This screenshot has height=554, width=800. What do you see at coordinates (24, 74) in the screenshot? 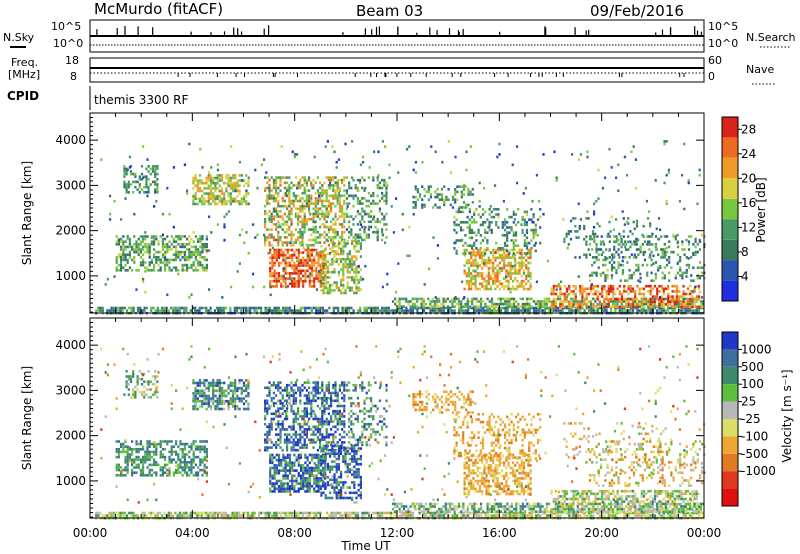
I see `freq-unit-label: [MHz]` at bounding box center [24, 74].